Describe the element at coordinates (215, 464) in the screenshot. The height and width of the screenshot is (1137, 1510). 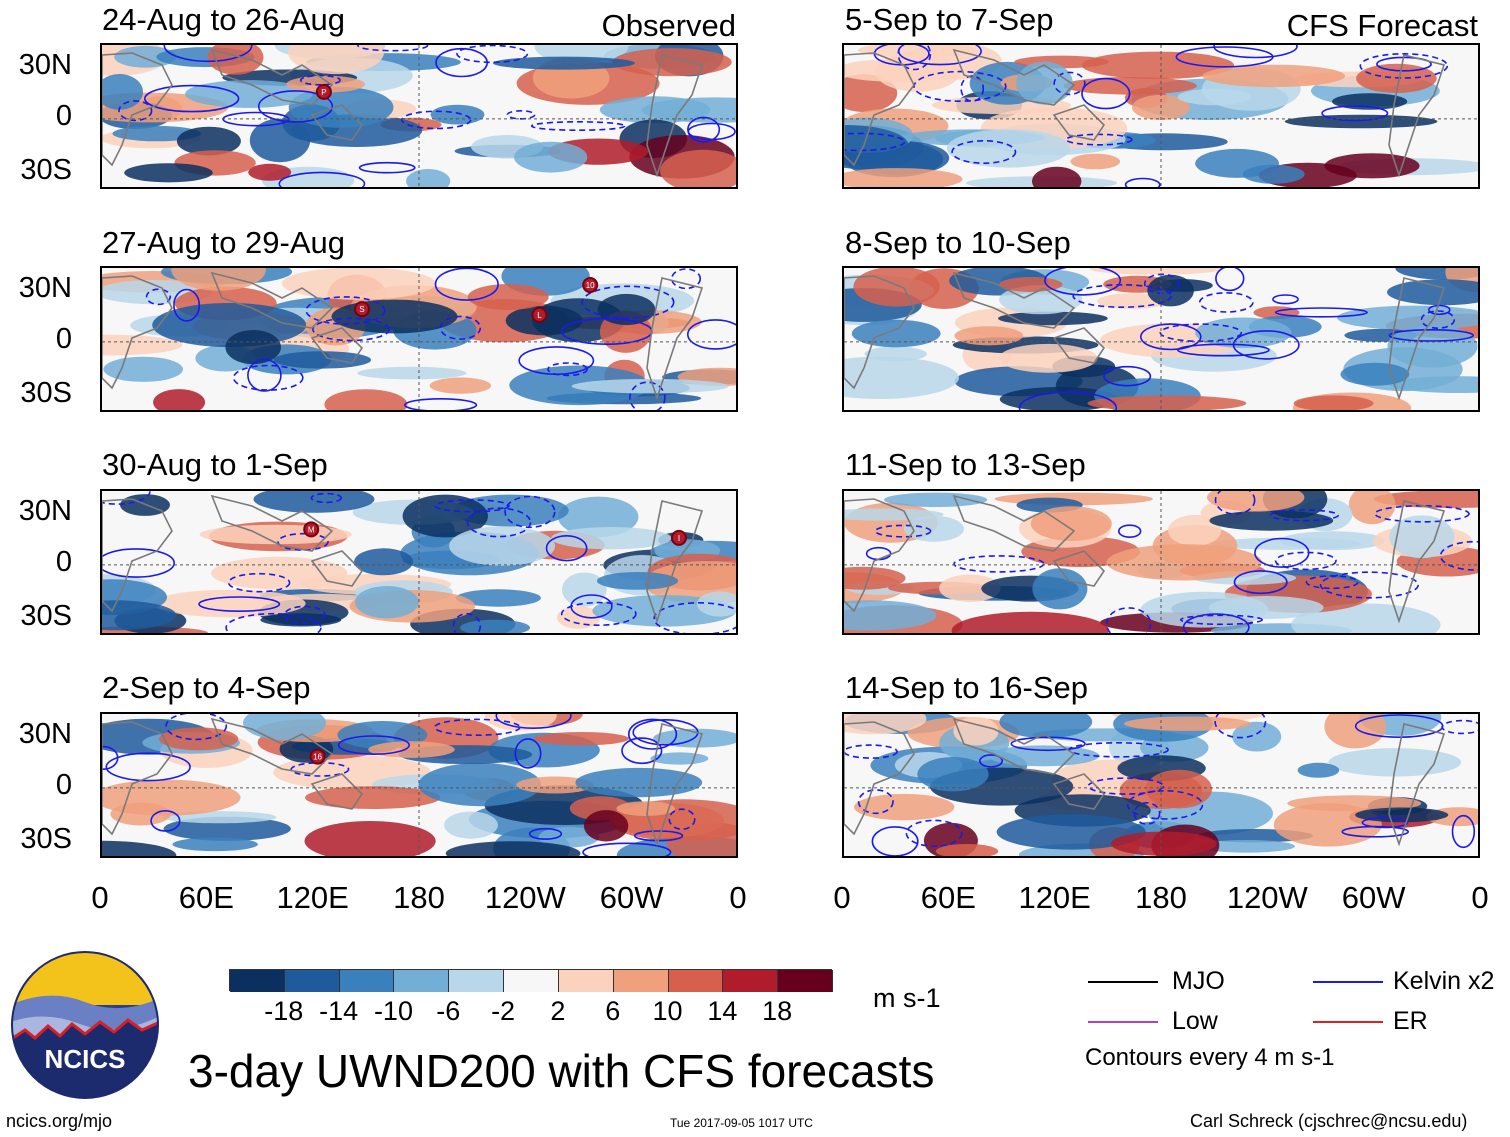
I see `panel-title: 30-Aug to 1-Sep` at that location.